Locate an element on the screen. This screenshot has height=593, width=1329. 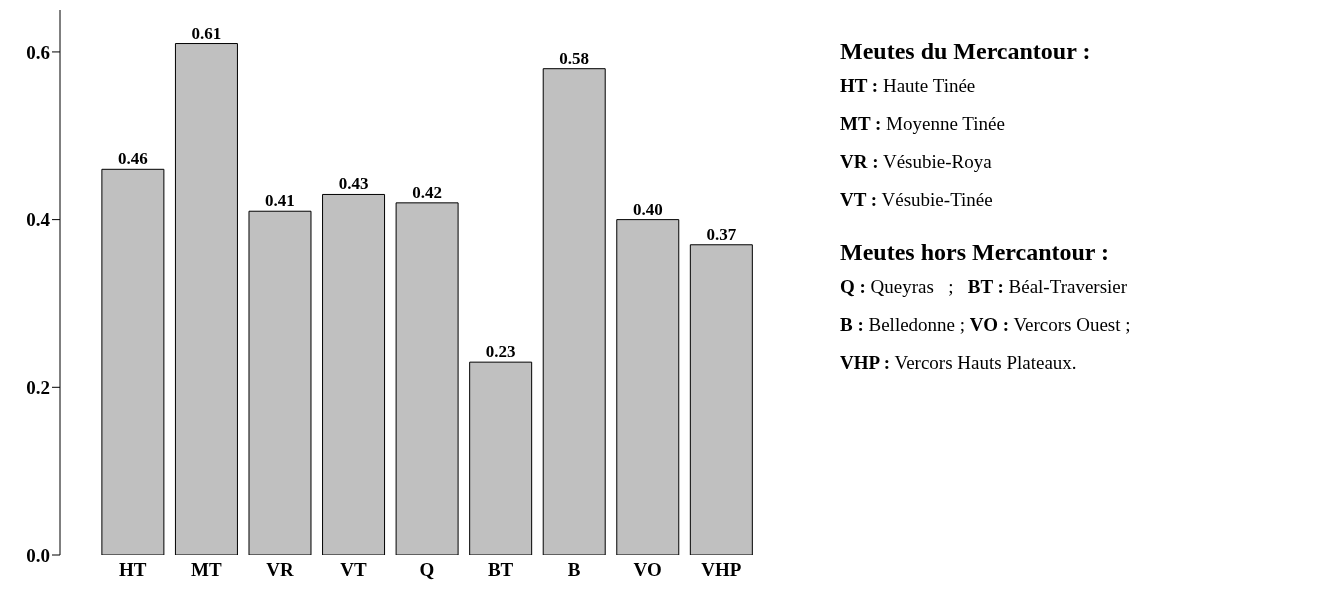
text: VHP : Vercors Hauts Plateaux. is located at coordinates (958, 362).